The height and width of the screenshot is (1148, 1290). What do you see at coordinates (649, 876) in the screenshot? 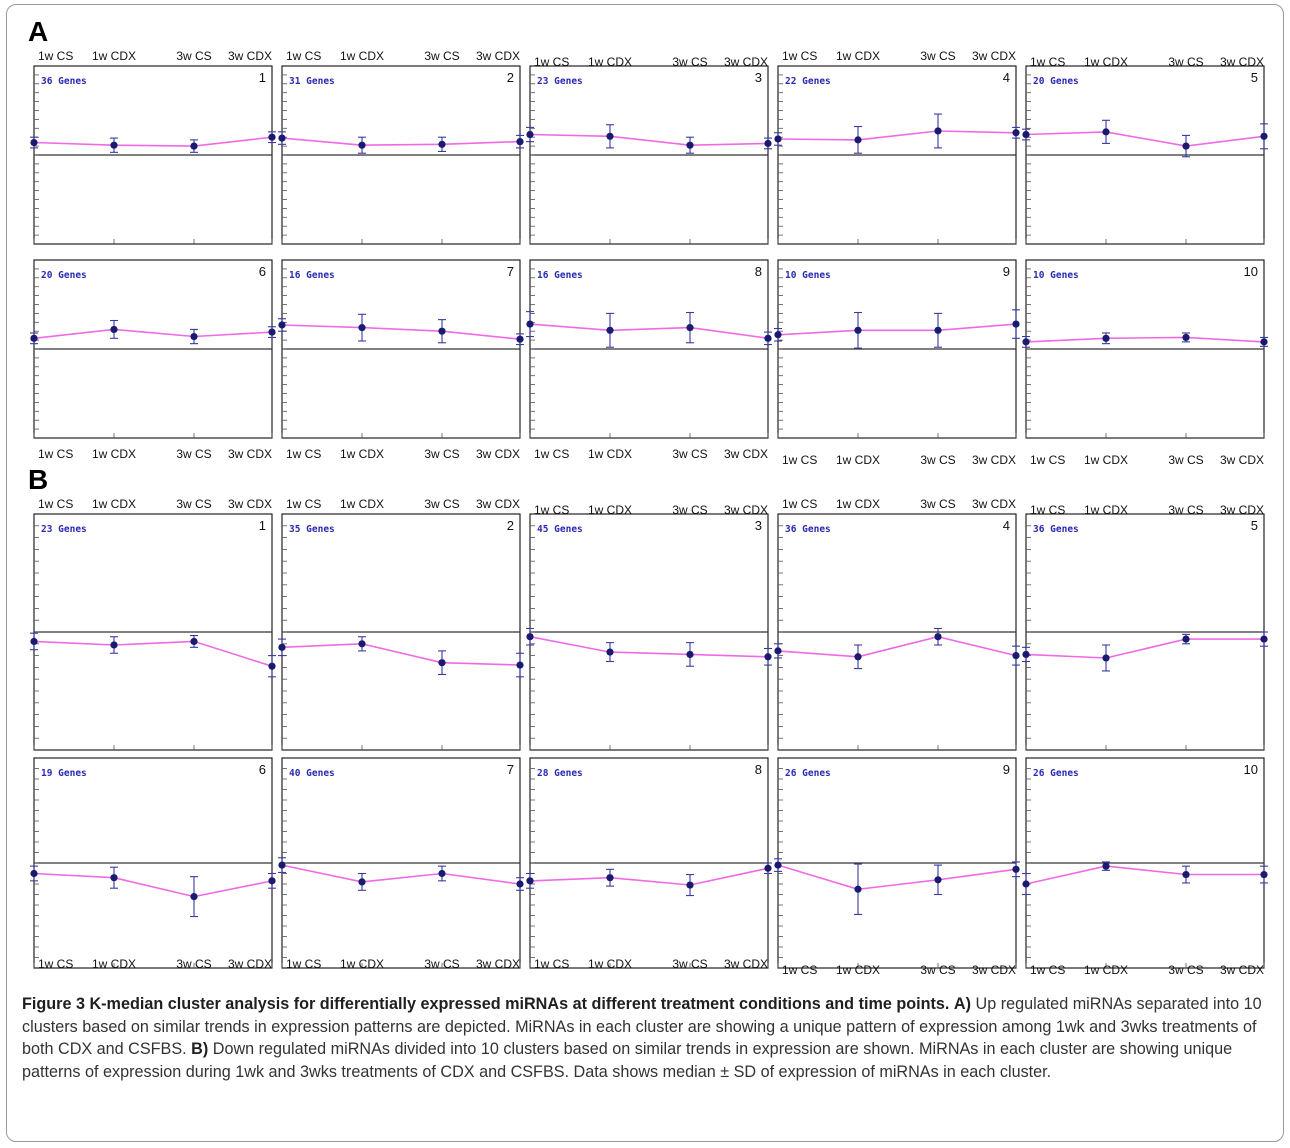
I see `panel-b-cluster-8-median-line` at bounding box center [649, 876].